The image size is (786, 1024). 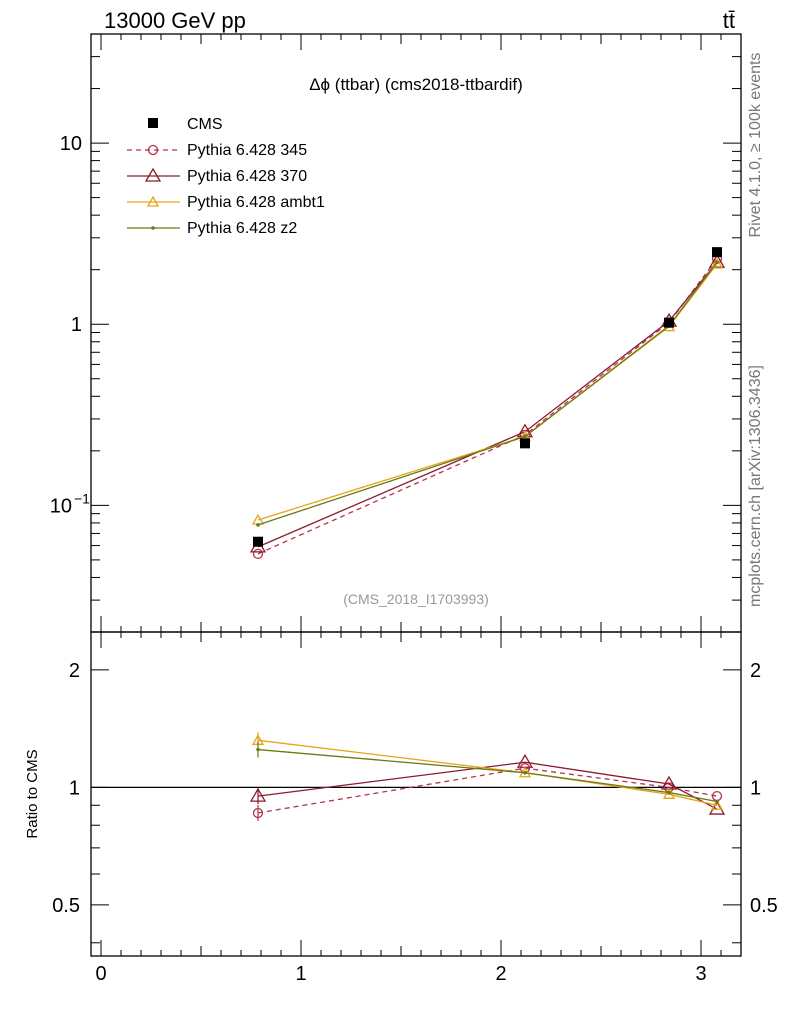 I want to click on legend-entry-370: Pythia 6.428 370, so click(x=217, y=176).